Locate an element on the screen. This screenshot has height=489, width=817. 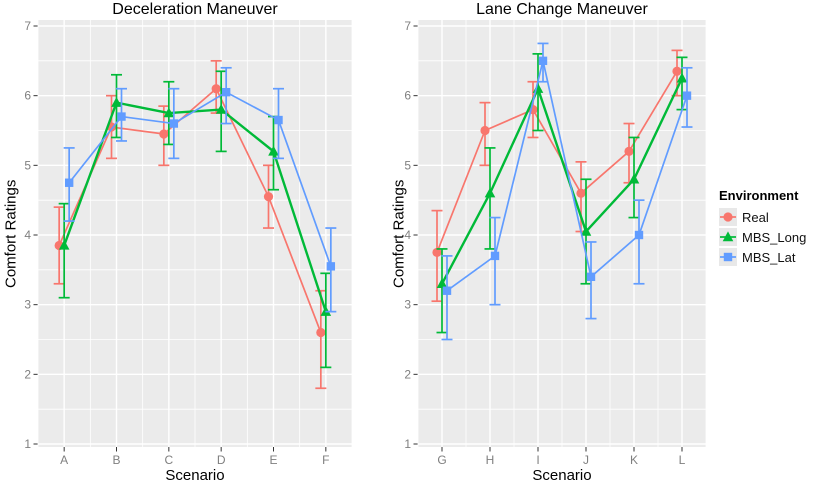
legend-item-mbs-long: MBS_Long is located at coordinates (762, 237).